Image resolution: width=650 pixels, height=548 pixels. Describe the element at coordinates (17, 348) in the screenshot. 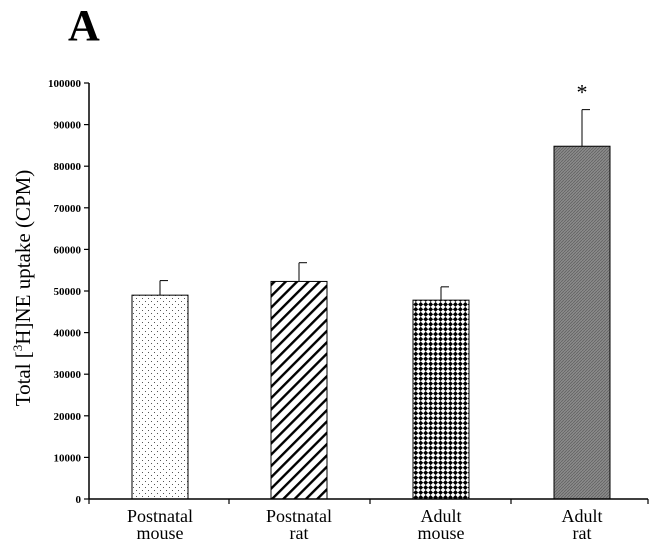

I see `y-axis-title-superscript: 3` at that location.